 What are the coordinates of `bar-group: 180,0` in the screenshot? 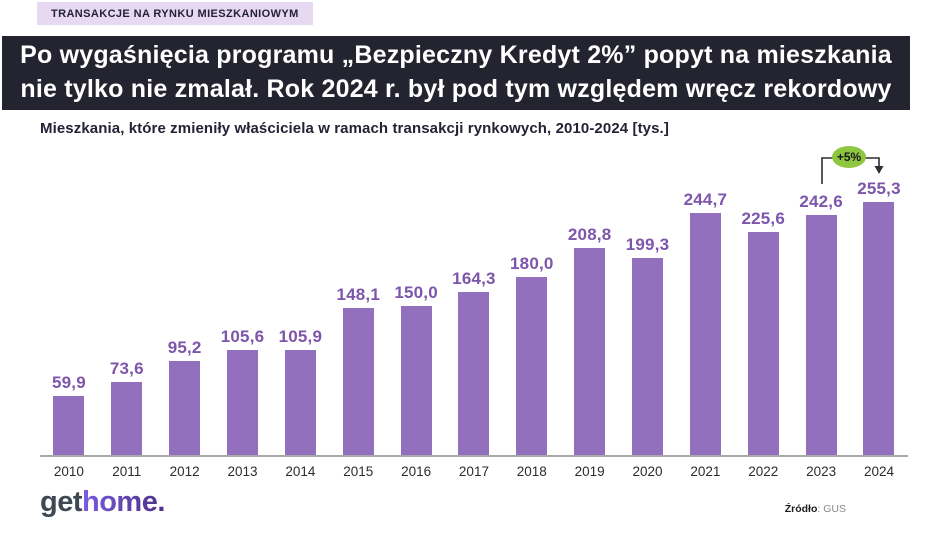 It's located at (532, 302).